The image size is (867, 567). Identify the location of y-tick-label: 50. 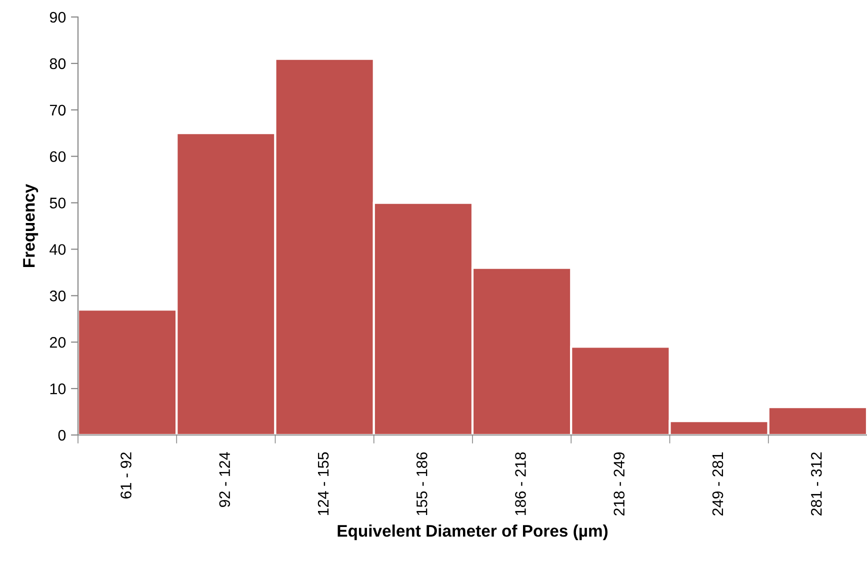
(58, 203).